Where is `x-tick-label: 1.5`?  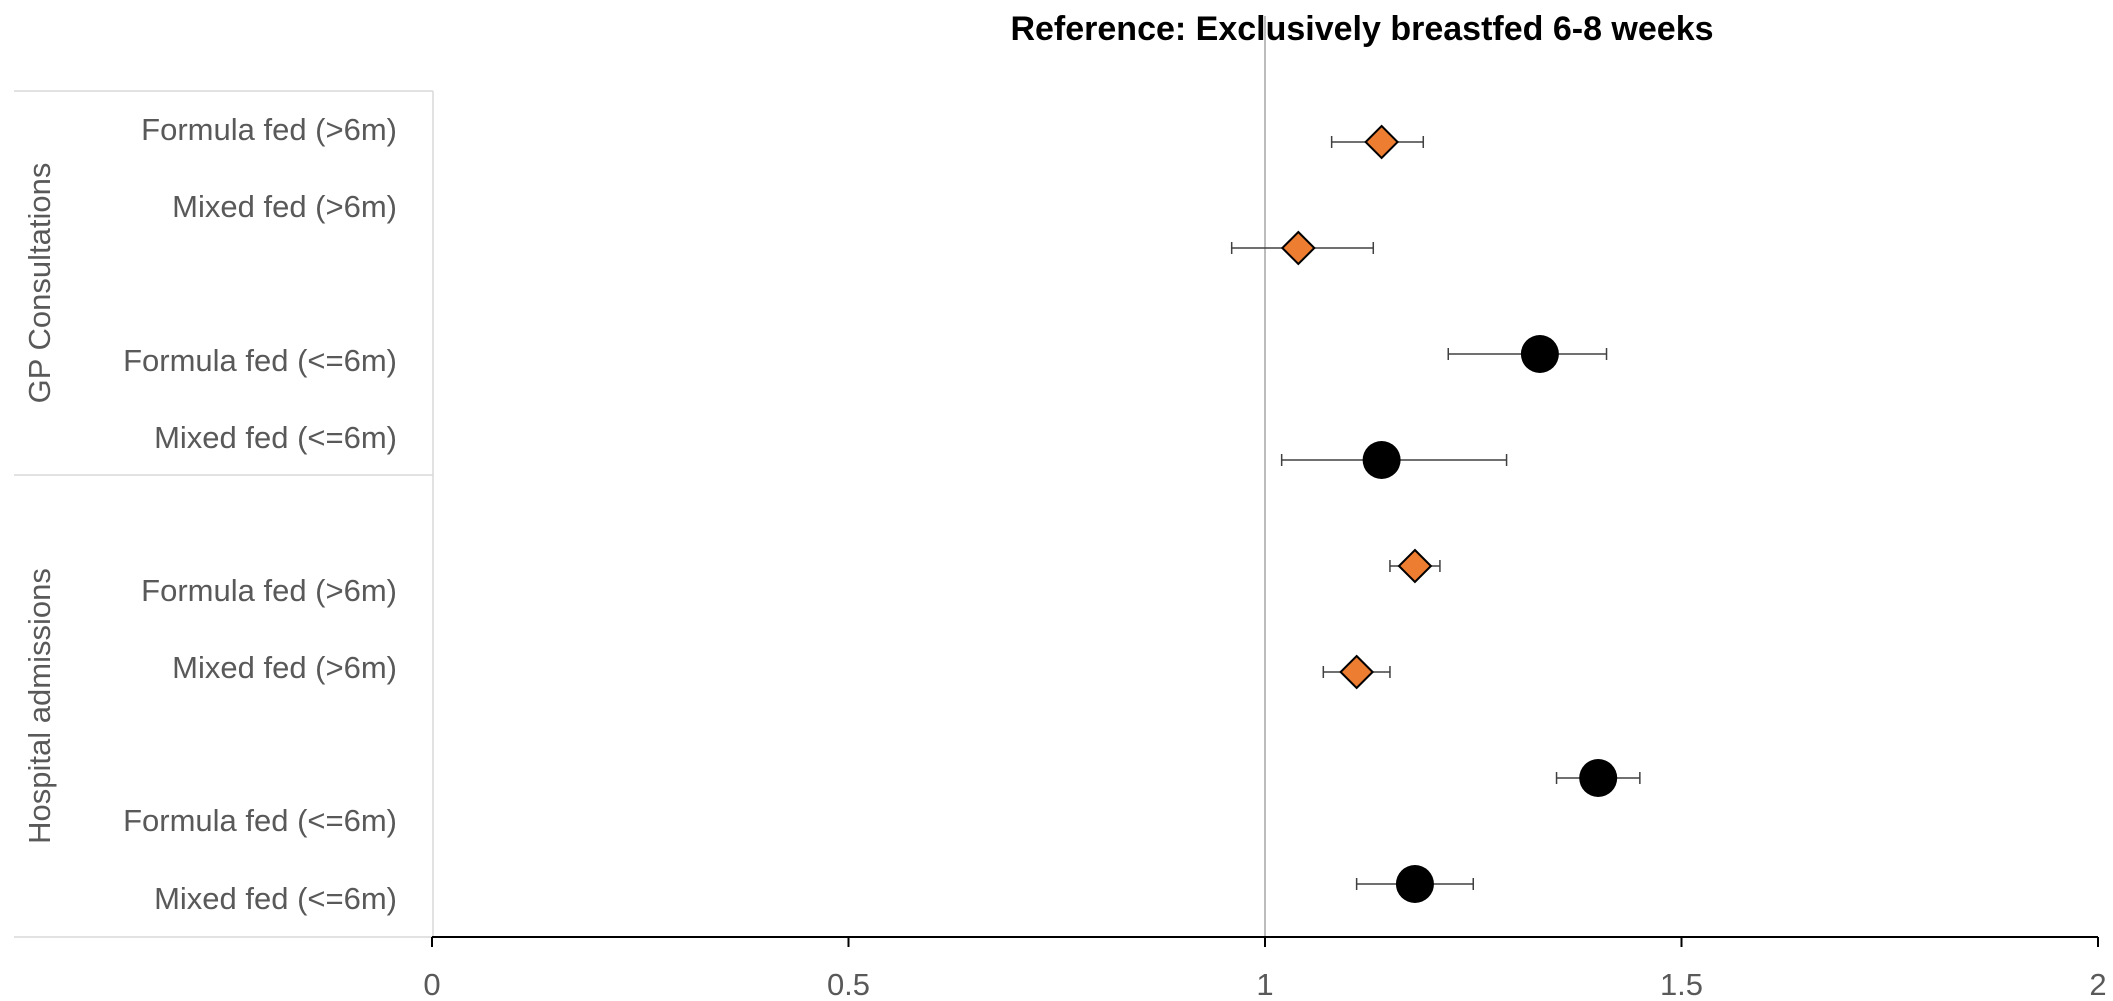
x-tick-label: 1.5 is located at coordinates (1681, 984).